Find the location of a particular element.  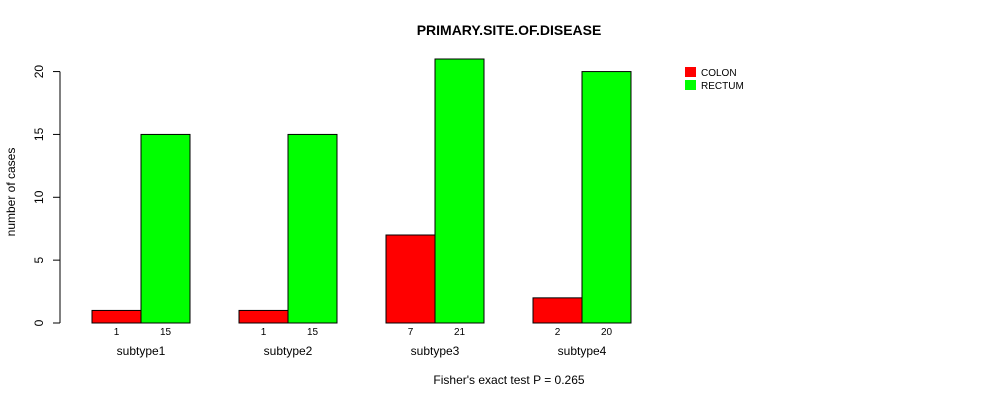

y-axis: 0 5 10 15 20 is located at coordinates (46, 195).